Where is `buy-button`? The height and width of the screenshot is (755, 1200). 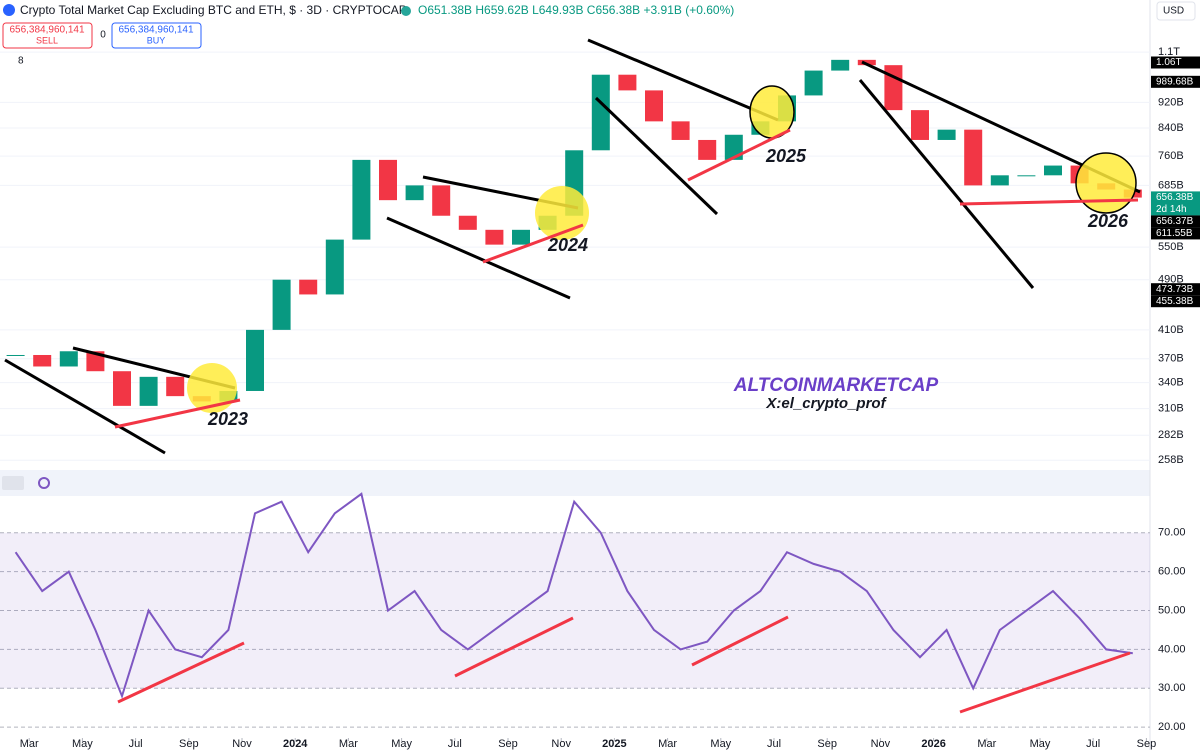
buy-button is located at coordinates (156, 35).